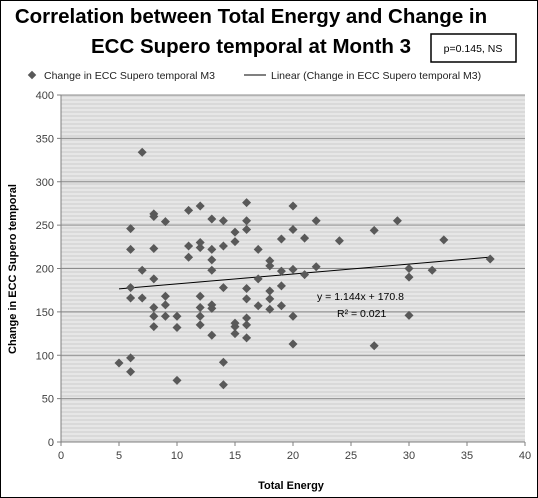 The width and height of the screenshot is (538, 498). Describe the element at coordinates (409, 456) in the screenshot. I see `x-tick-label: 30` at that location.